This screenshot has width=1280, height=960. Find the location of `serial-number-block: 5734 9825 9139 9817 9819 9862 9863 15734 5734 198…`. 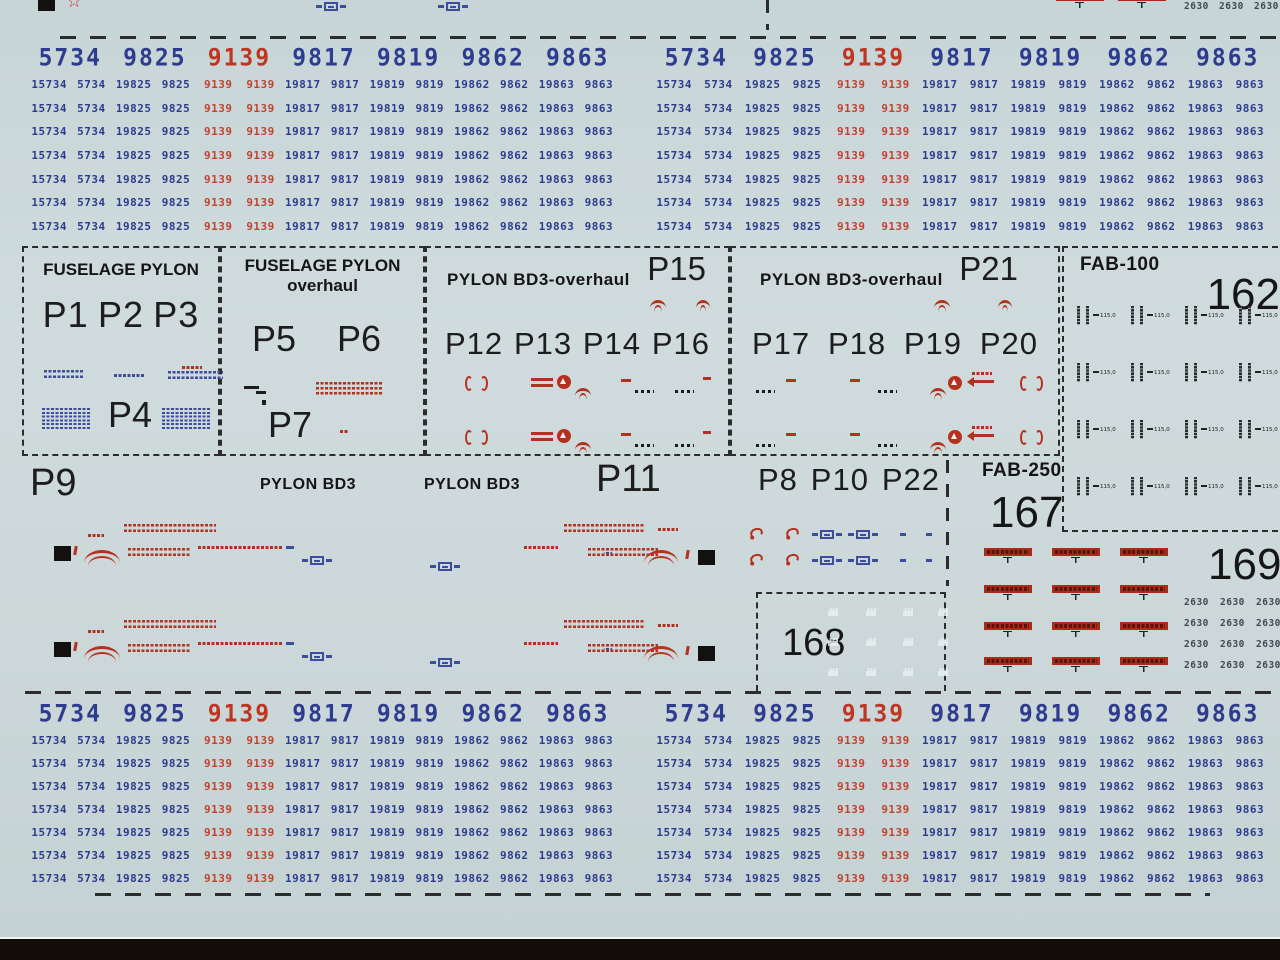

serial-number-block: 5734 9825 9139 9817 9819 9862 9863 15734 5734 198… is located at coordinates (962, 794).